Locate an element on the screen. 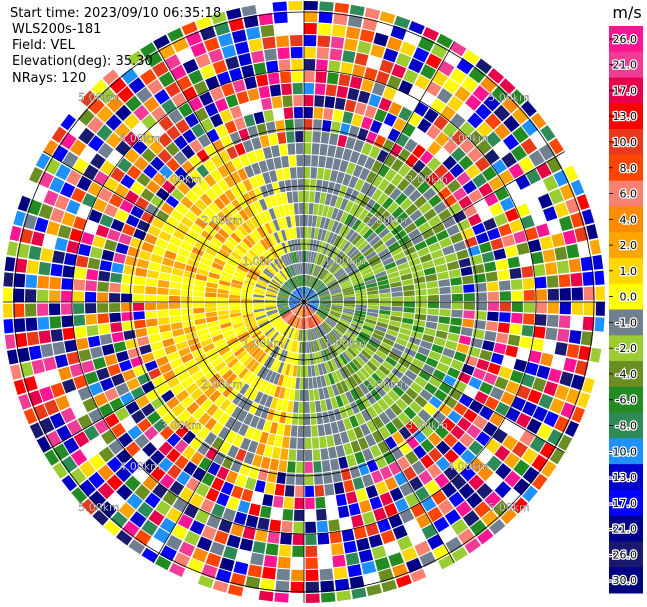  velocity-bin-2022 is located at coordinates (114, 370).